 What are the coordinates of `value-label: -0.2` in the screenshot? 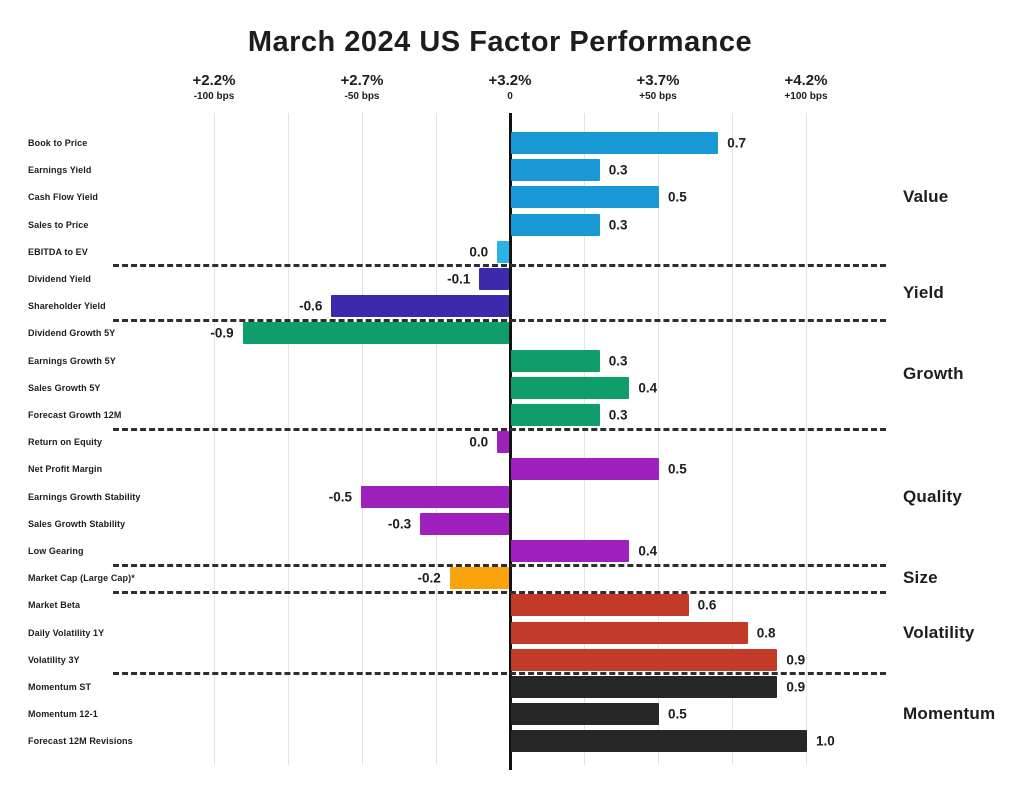 It's located at (429, 578).